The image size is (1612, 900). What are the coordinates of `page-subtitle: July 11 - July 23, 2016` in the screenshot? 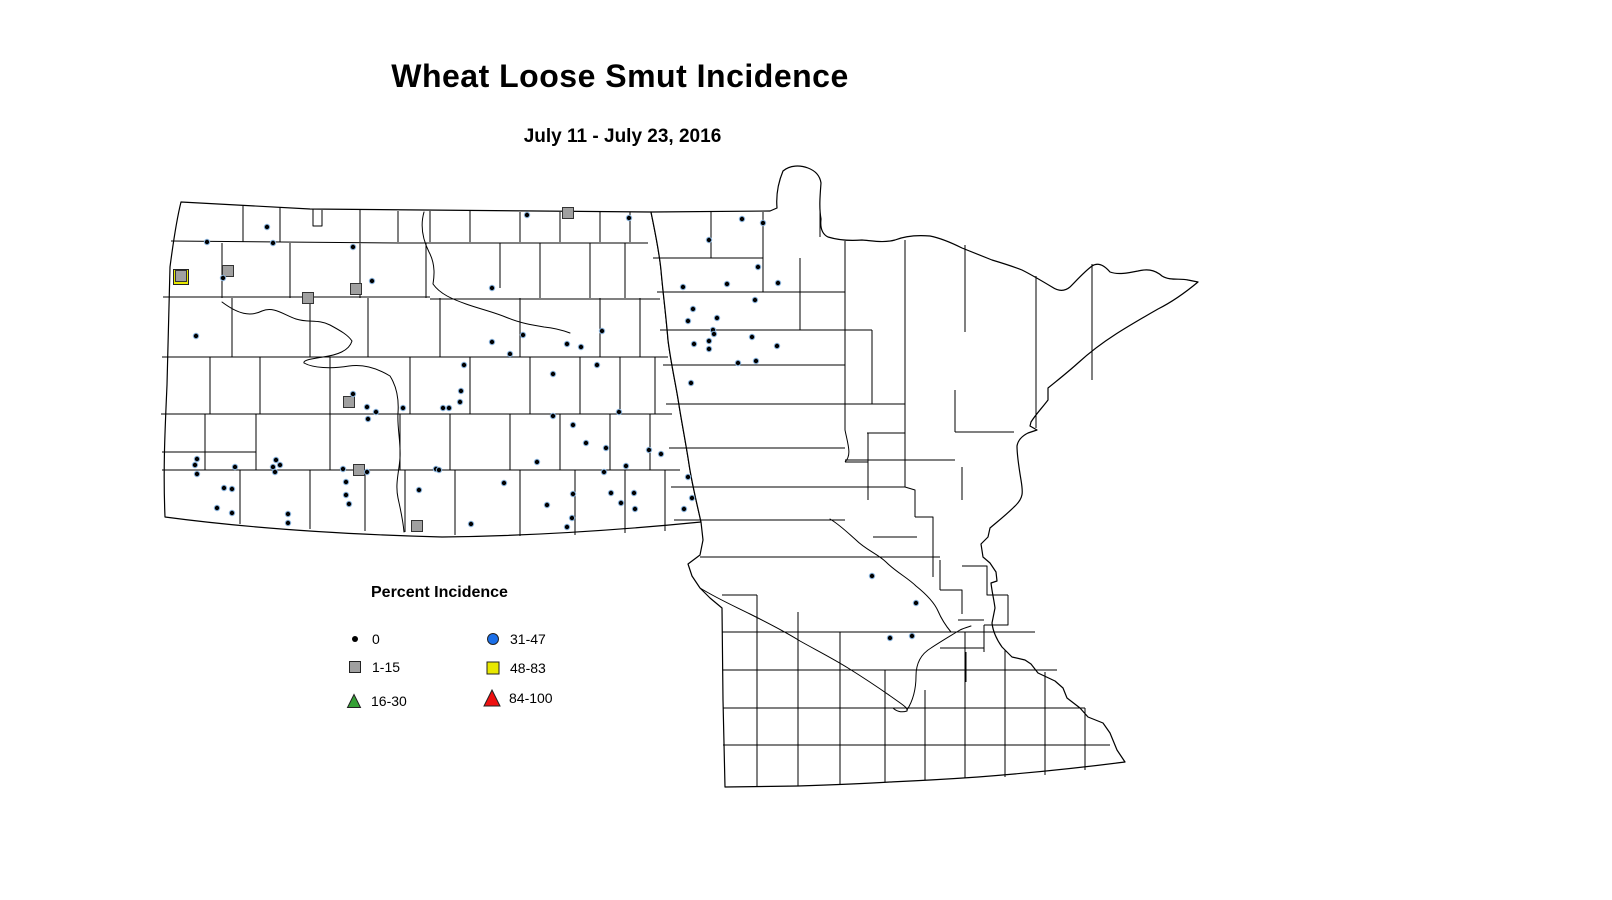 It's located at (622, 136).